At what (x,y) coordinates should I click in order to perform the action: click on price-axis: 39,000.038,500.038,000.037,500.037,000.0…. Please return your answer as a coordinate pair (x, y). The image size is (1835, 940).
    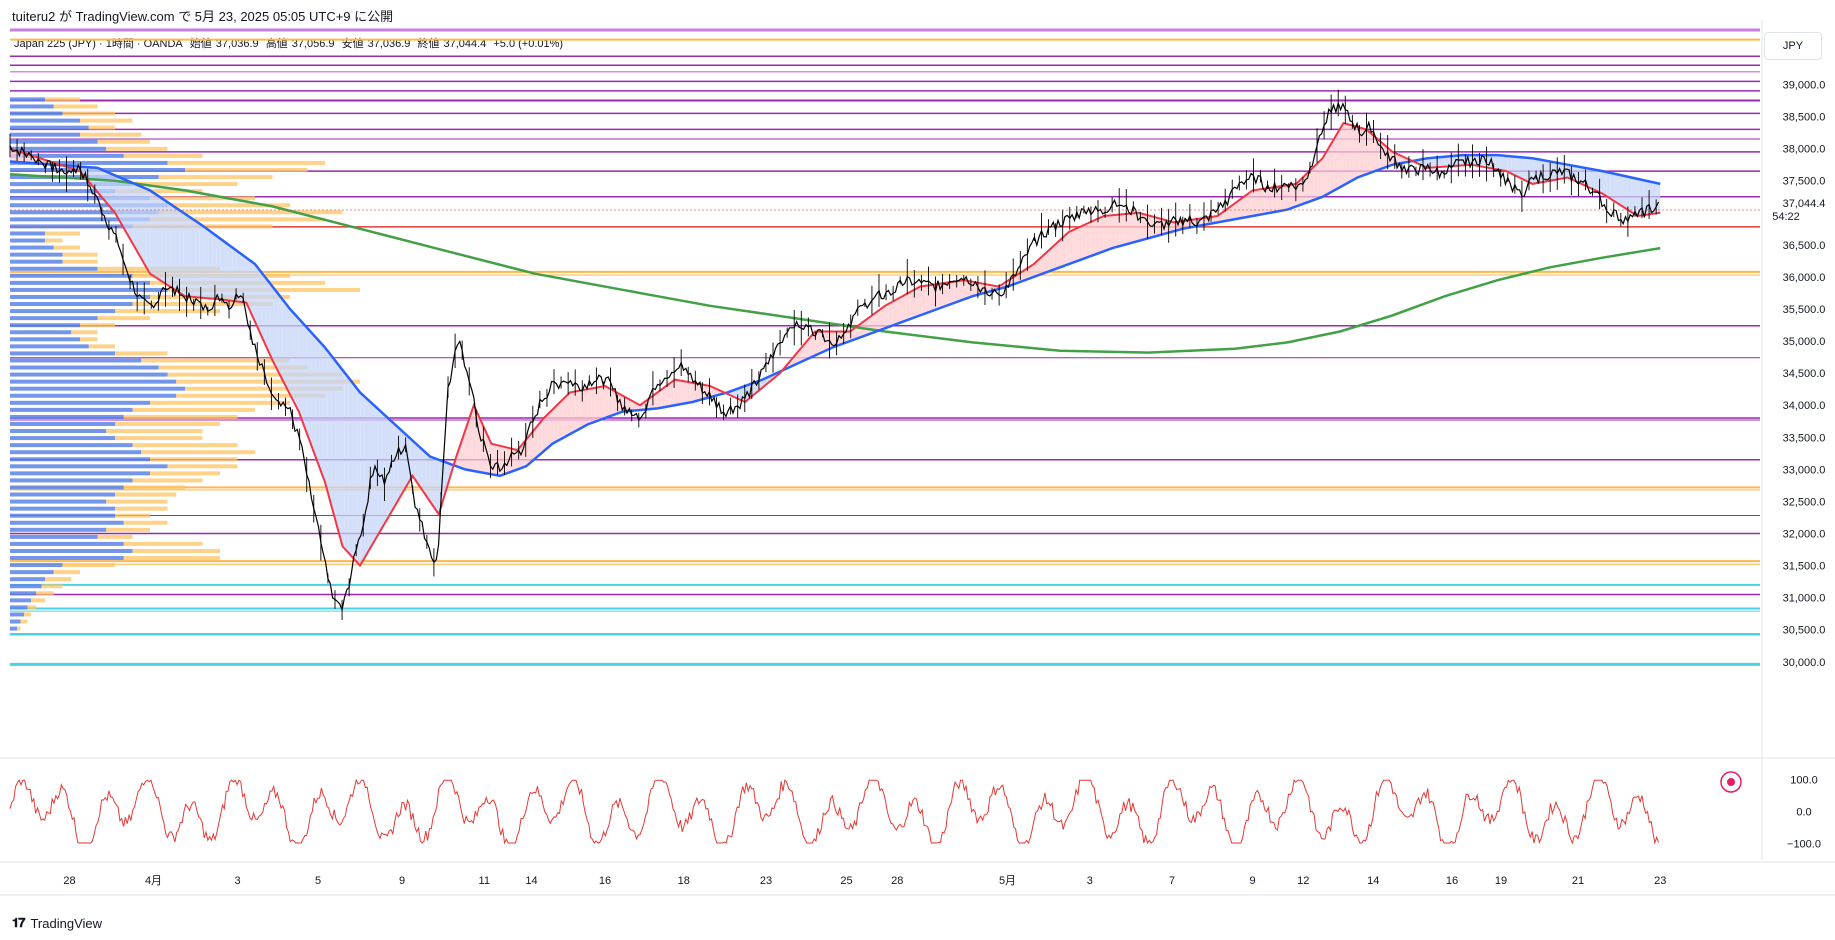
    Looking at the image, I should click on (1799, 374).